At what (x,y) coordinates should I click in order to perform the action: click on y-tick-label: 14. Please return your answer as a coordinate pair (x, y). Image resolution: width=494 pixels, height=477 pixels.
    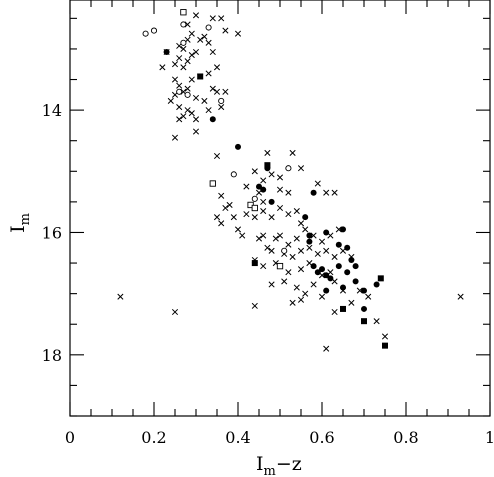
    Looking at the image, I should click on (52, 110).